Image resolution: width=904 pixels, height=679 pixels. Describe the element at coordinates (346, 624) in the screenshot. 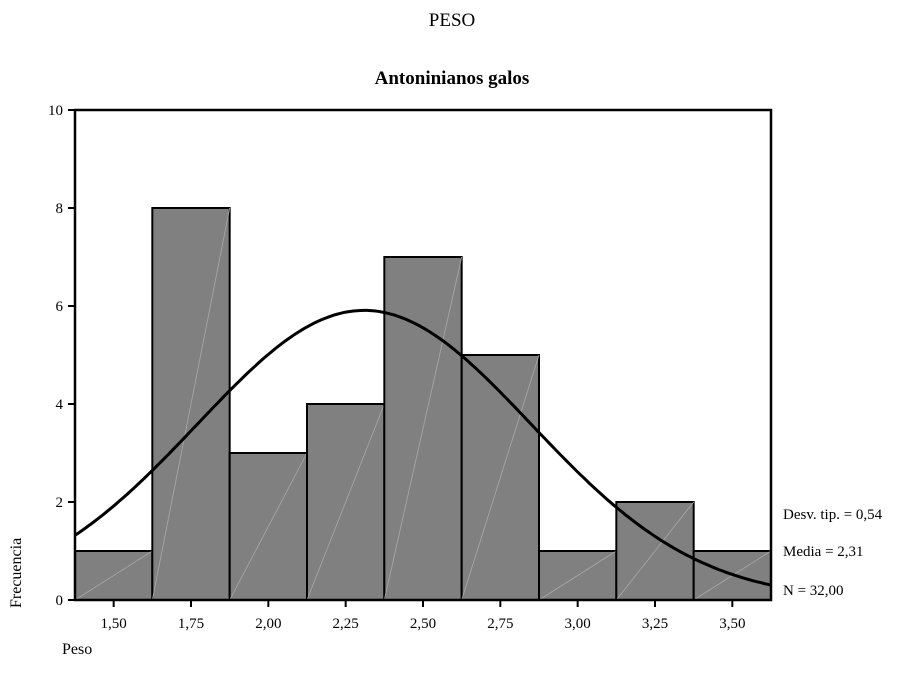

I see `x-tick-label: 2,25` at that location.